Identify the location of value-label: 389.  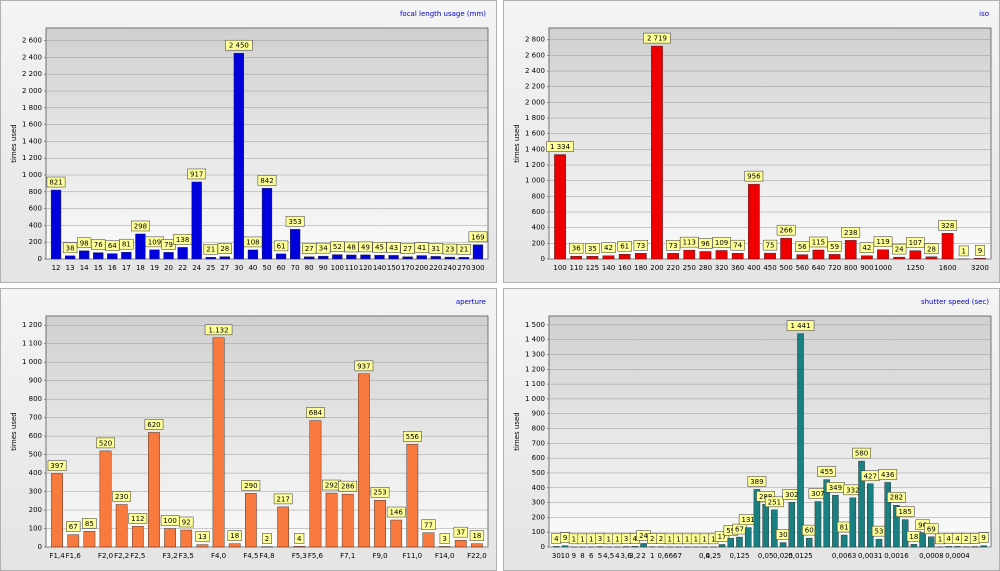
(756, 482).